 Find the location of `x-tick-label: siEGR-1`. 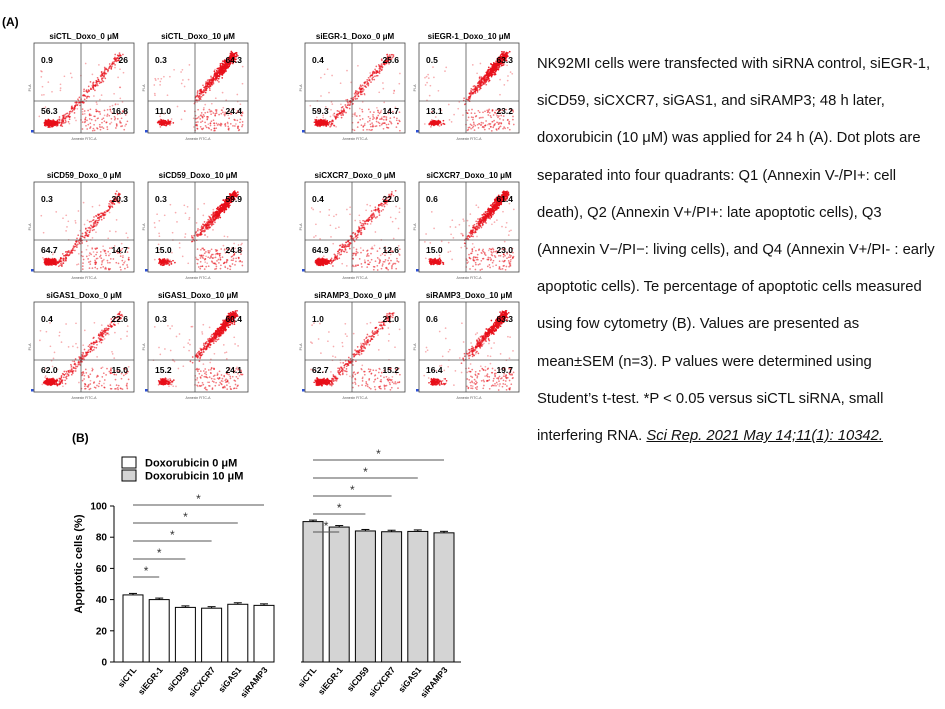

x-tick-label: siEGR-1 is located at coordinates (150, 681).